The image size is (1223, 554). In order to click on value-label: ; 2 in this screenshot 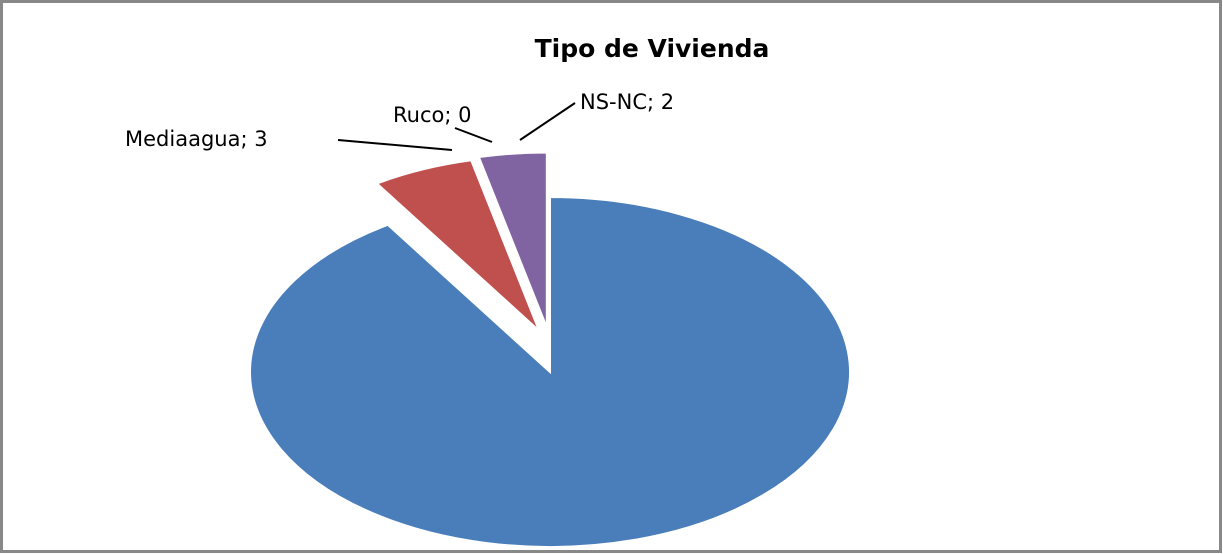, I will do `click(660, 102)`.